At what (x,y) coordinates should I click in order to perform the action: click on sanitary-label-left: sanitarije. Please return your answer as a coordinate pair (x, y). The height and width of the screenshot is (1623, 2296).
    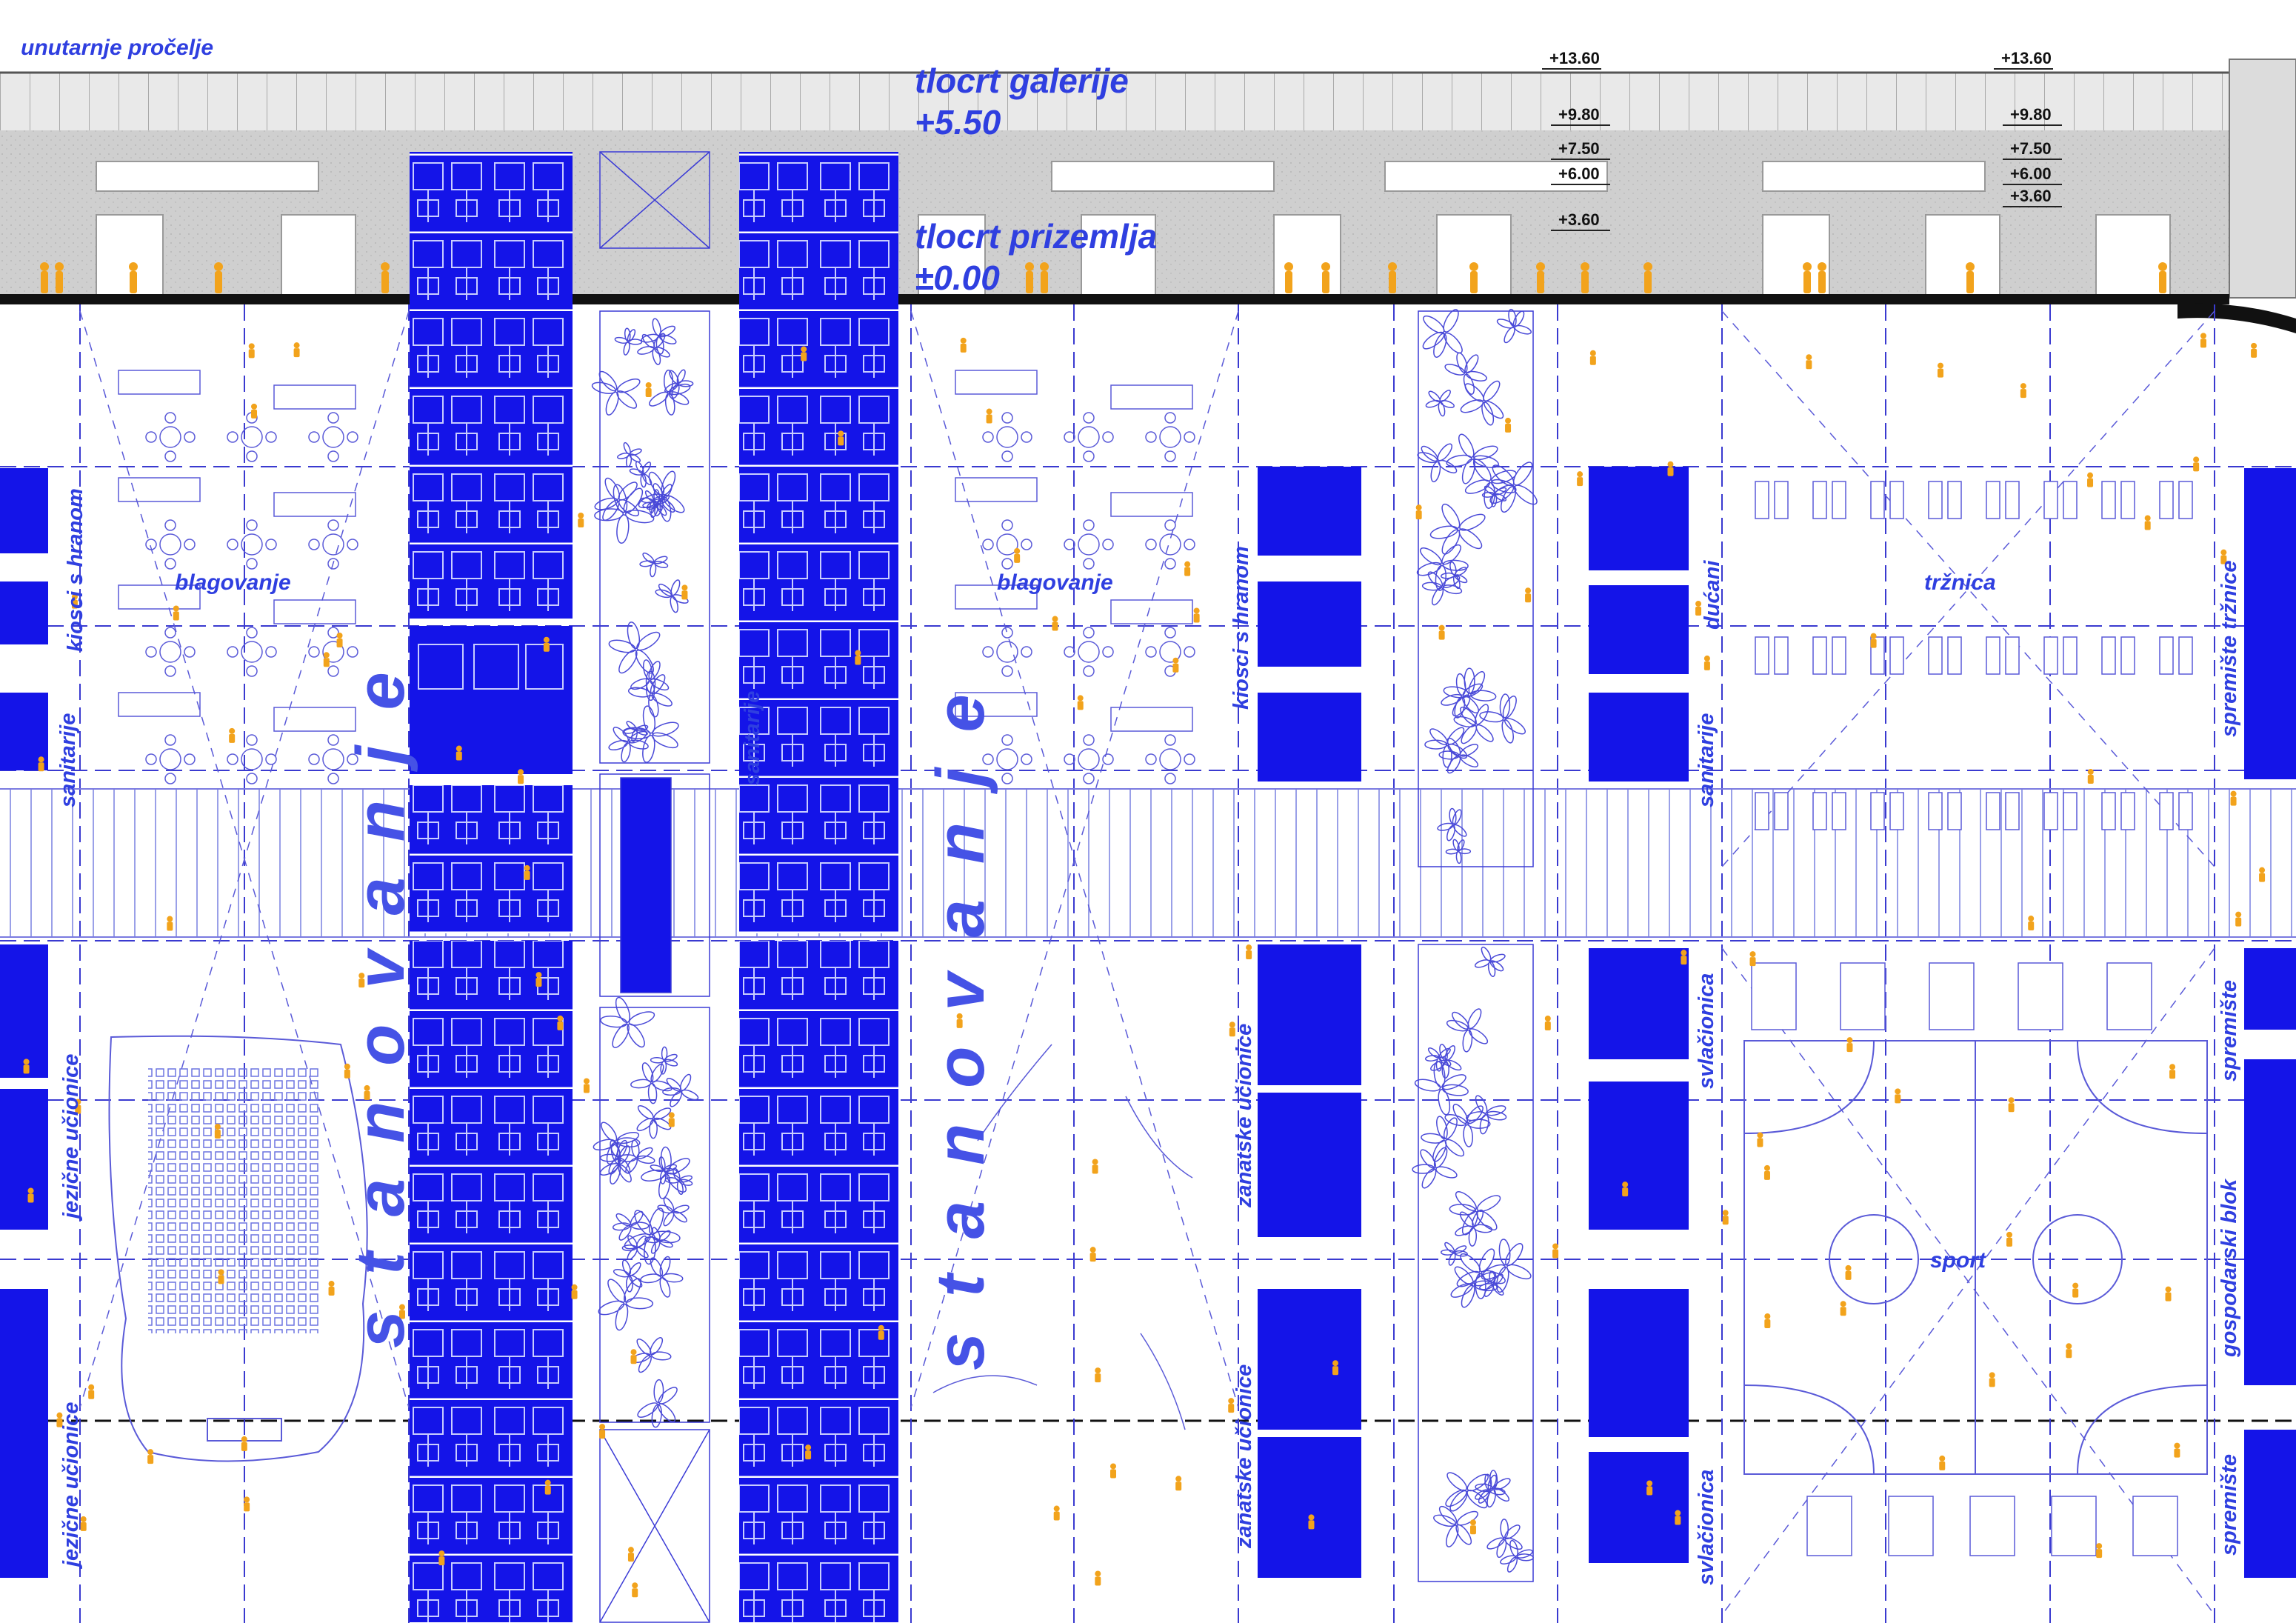
    Looking at the image, I should click on (68, 760).